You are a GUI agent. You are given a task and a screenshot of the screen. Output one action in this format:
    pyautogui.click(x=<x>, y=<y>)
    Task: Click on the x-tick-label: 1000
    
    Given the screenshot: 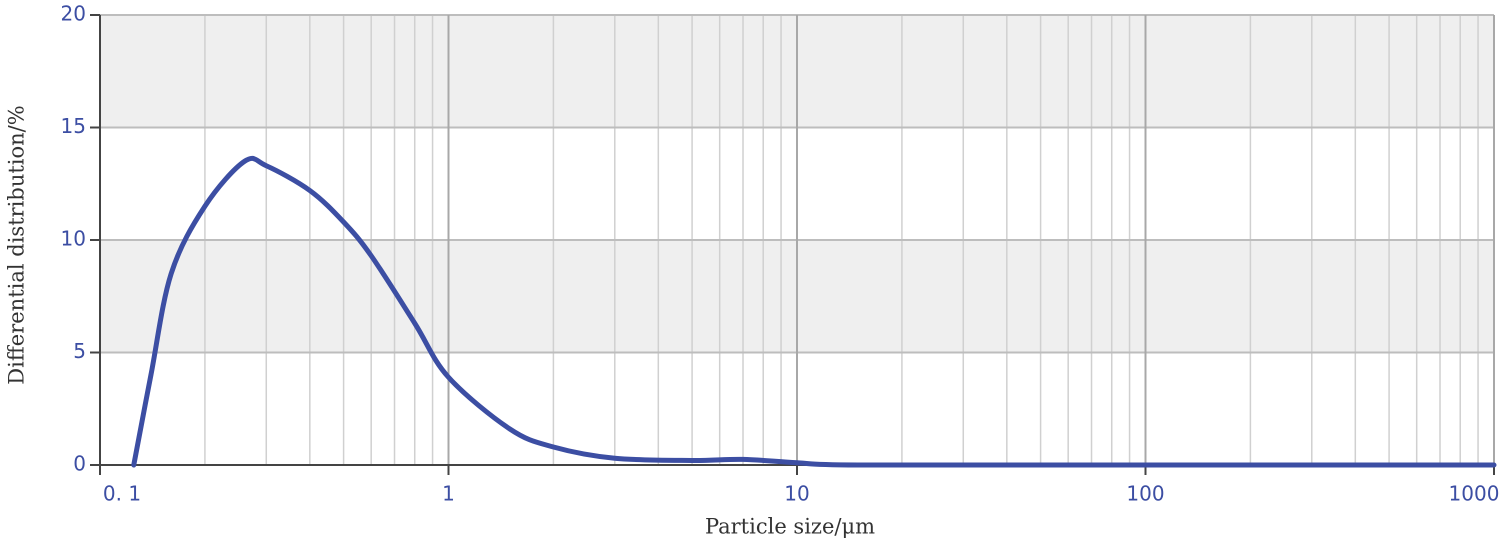 What is the action you would take?
    pyautogui.click(x=1474, y=494)
    